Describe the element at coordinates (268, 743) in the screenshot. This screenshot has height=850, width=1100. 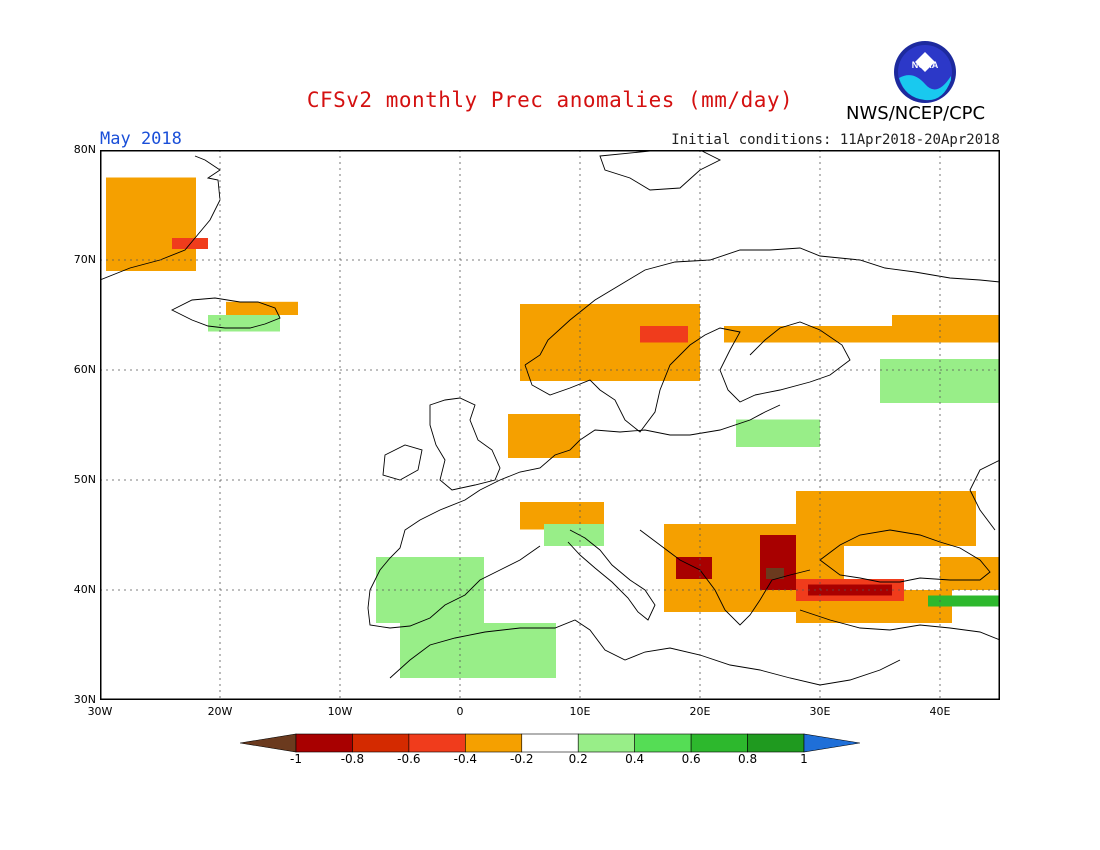
I see `legend-arrow-low` at that location.